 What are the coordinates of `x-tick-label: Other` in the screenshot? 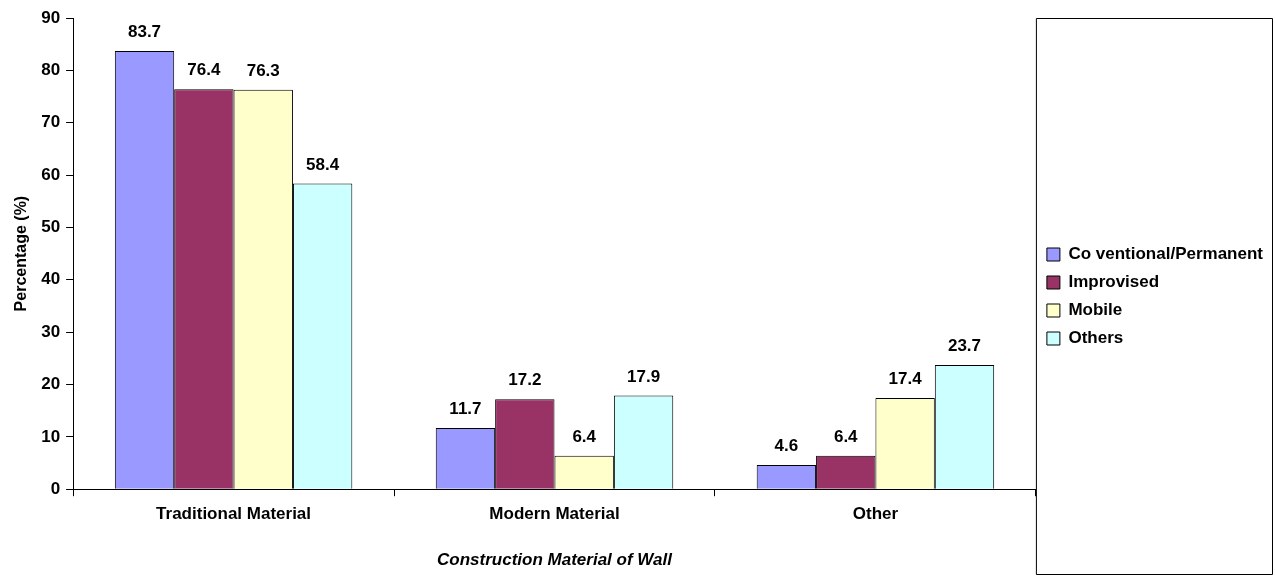 It's located at (875, 514).